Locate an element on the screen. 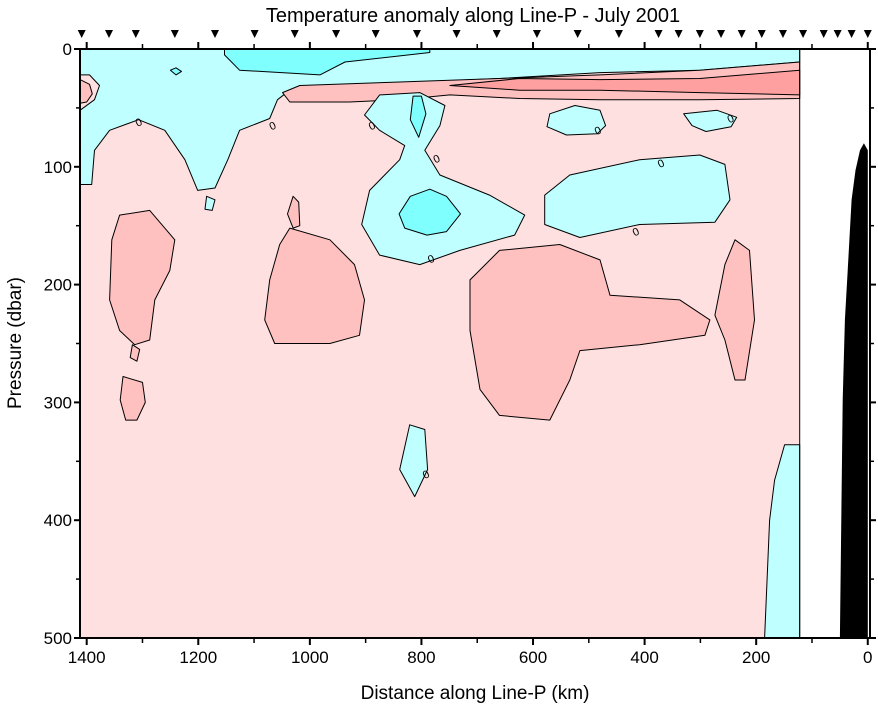 This screenshot has width=878, height=713. bathymetry is located at coordinates (853, 390).